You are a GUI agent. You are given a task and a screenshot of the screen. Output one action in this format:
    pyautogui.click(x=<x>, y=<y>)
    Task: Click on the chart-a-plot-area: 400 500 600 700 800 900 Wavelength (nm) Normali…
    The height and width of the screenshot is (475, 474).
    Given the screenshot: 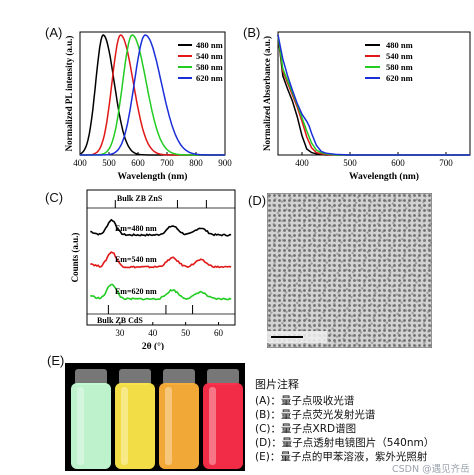 What is the action you would take?
    pyautogui.click(x=148, y=106)
    